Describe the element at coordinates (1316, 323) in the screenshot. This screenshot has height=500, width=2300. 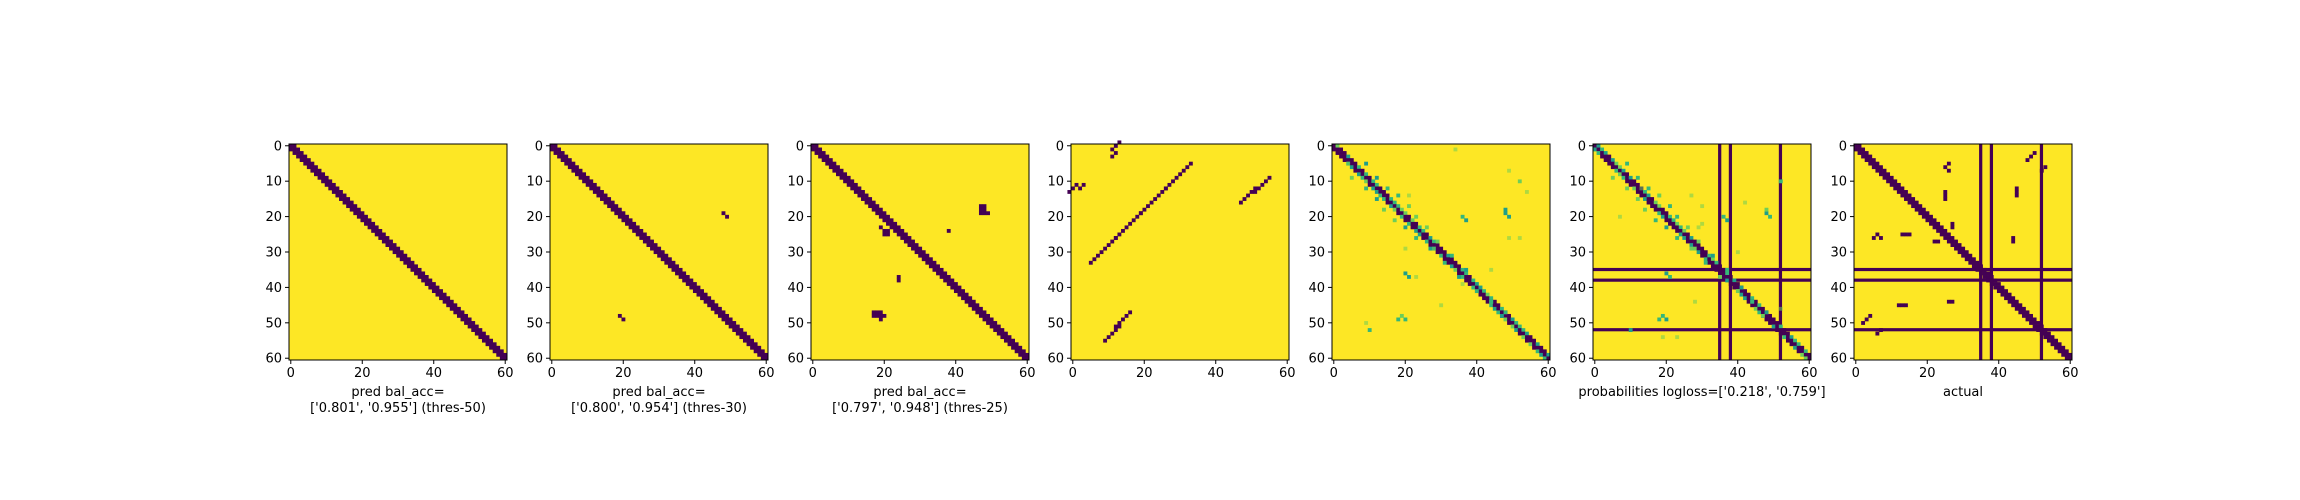
I see `y-tick-label: 50` at that location.